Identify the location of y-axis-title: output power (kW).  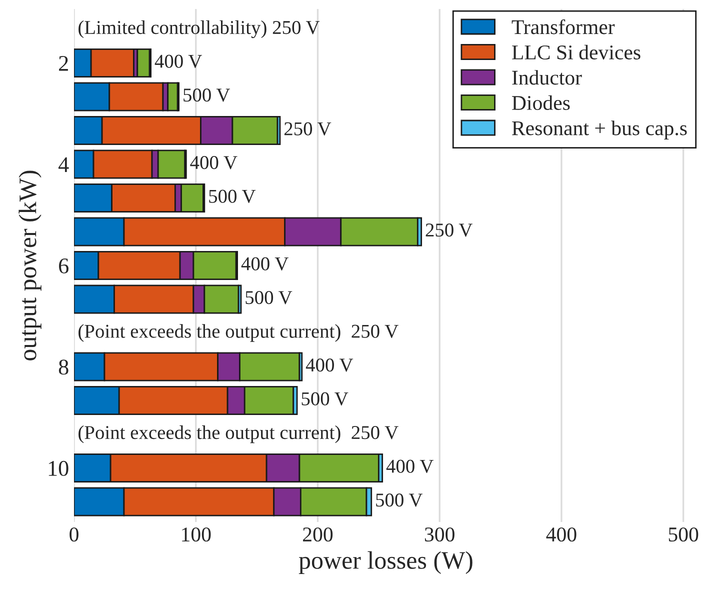
(30, 265).